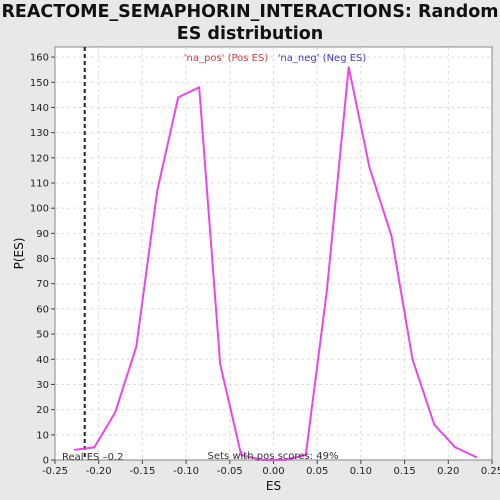 The width and height of the screenshot is (500, 500). Describe the element at coordinates (42, 234) in the screenshot. I see `y-tick-label: 90` at that location.